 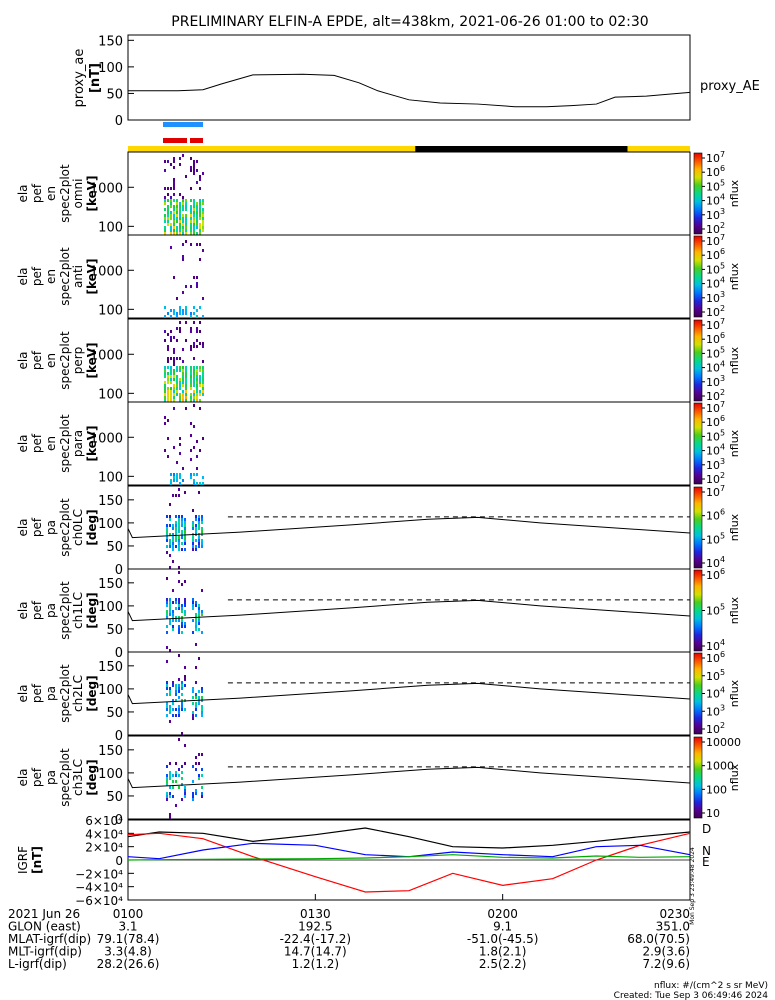 I want to click on colorbar-tick-label: 10⁷, so click(x=715, y=157).